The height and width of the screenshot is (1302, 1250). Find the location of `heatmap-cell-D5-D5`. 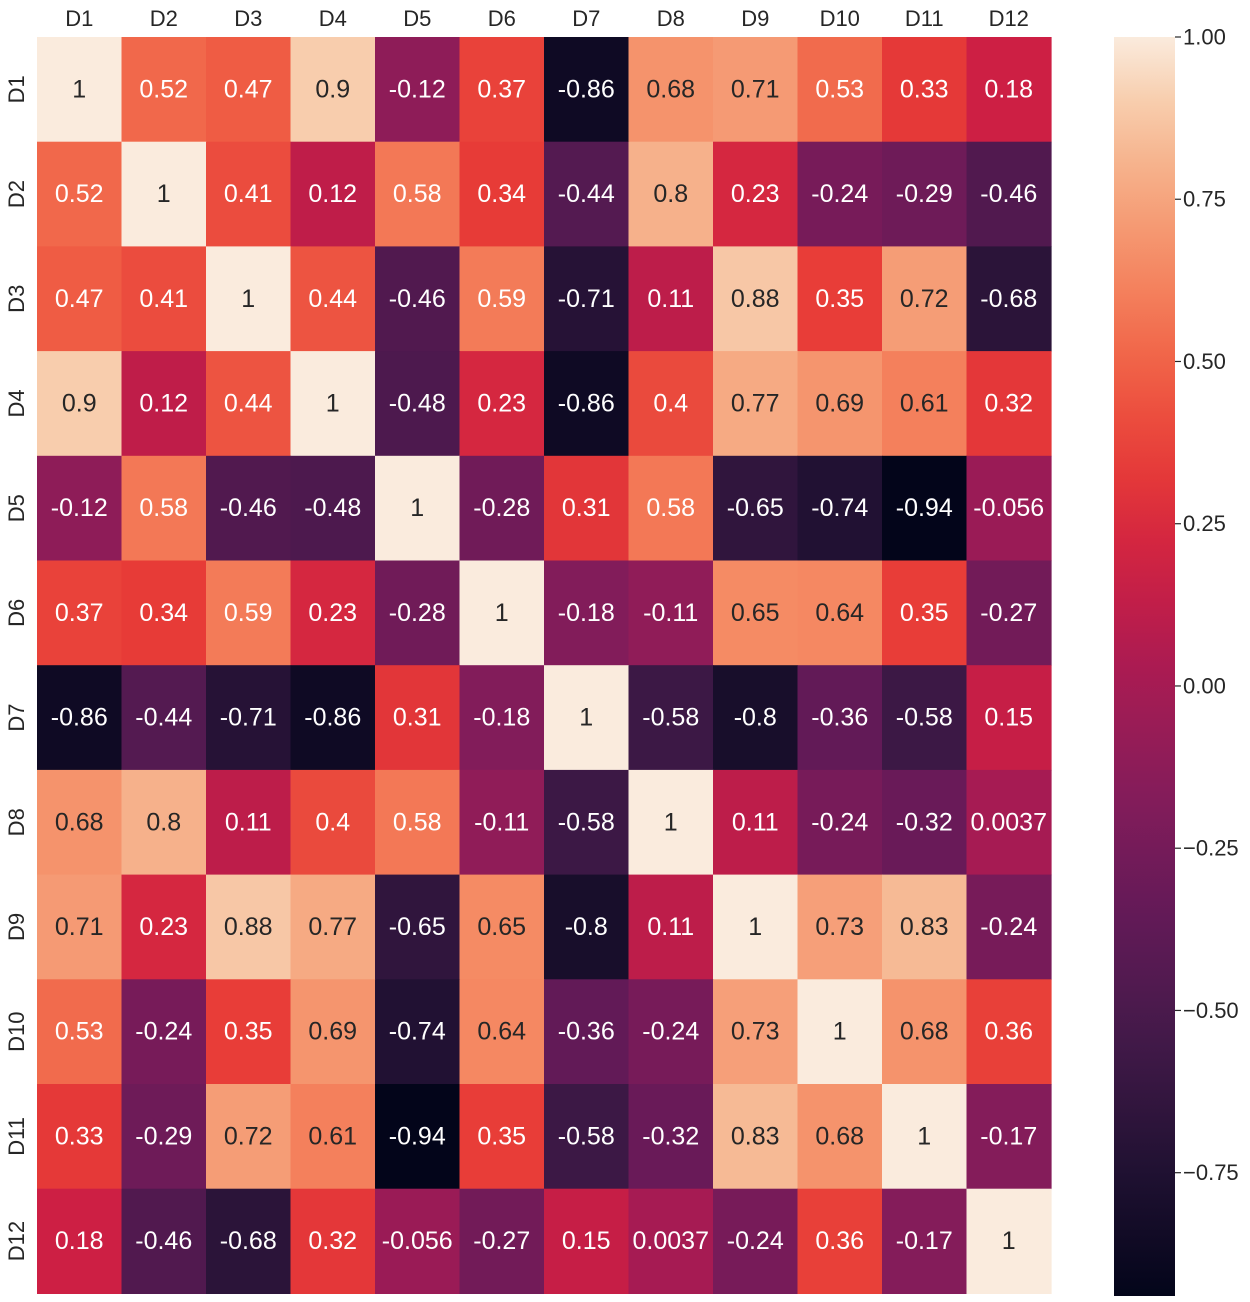

heatmap-cell-D5-D5 is located at coordinates (418, 508).